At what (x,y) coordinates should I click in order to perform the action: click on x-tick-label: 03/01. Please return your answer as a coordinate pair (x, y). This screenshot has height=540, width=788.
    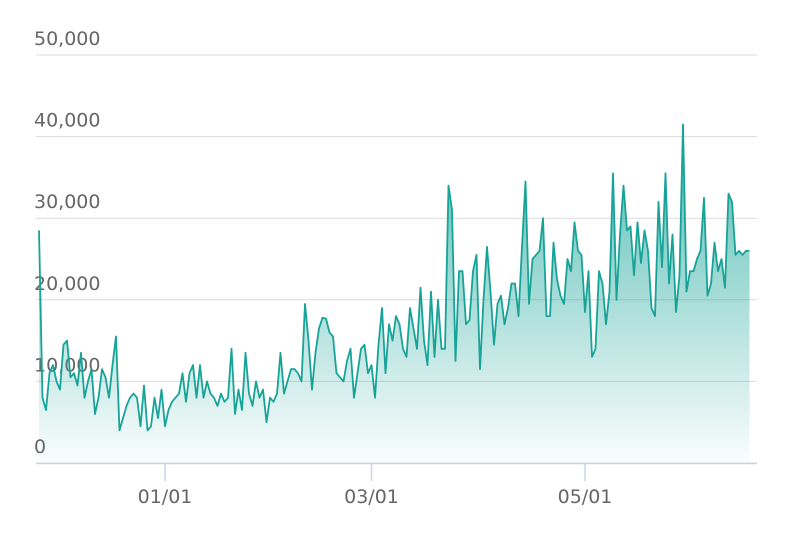
    Looking at the image, I should click on (371, 497).